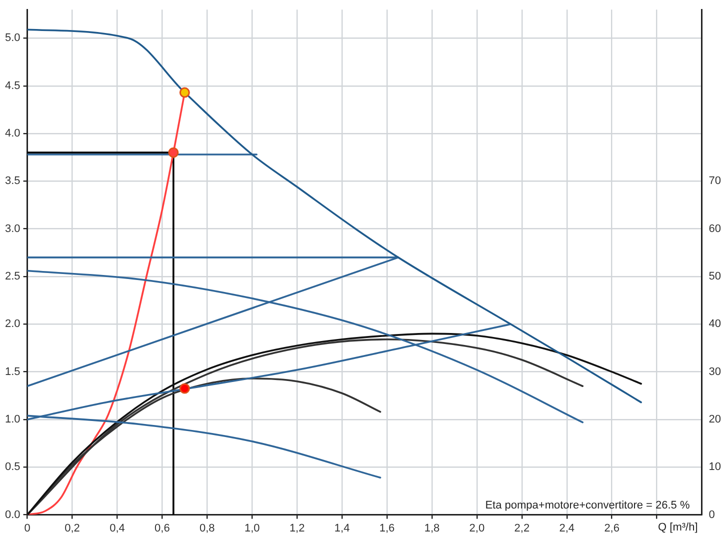  I want to click on y2-tick-label: 10, so click(715, 467).